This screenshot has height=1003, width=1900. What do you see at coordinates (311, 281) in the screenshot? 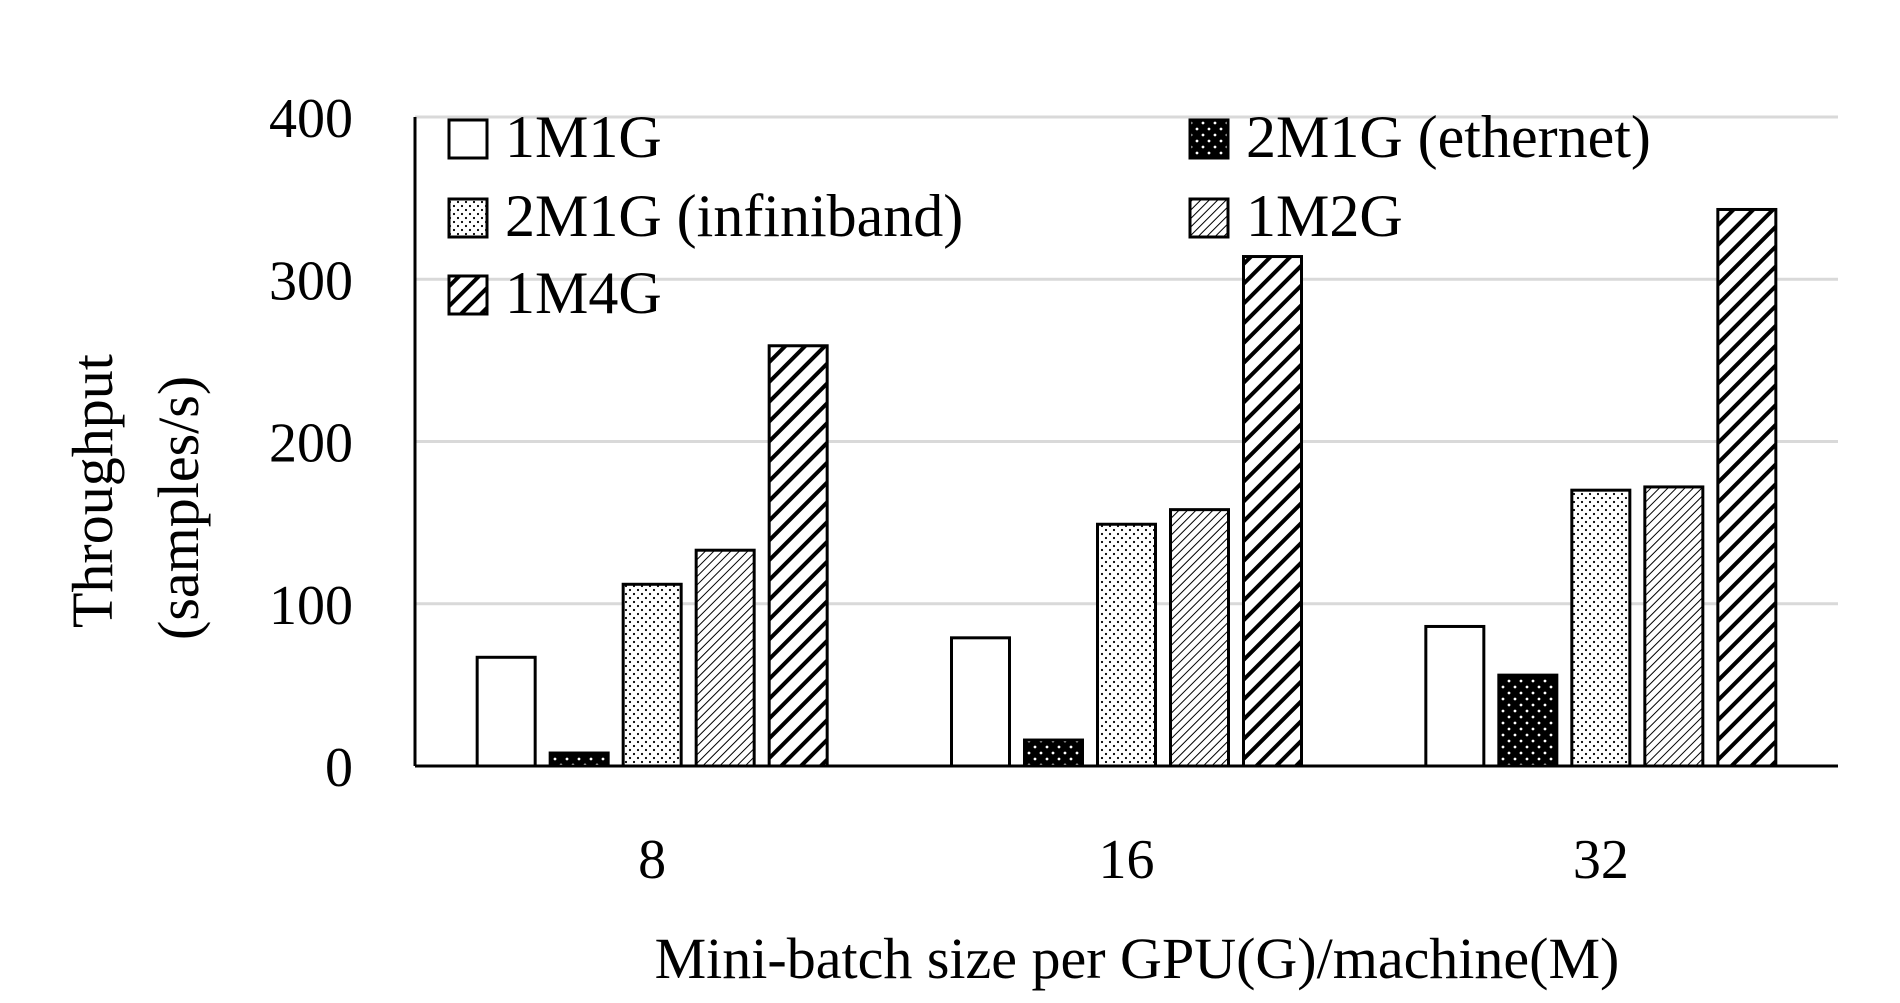
I see `y-tick-label-300: 300` at bounding box center [311, 281].